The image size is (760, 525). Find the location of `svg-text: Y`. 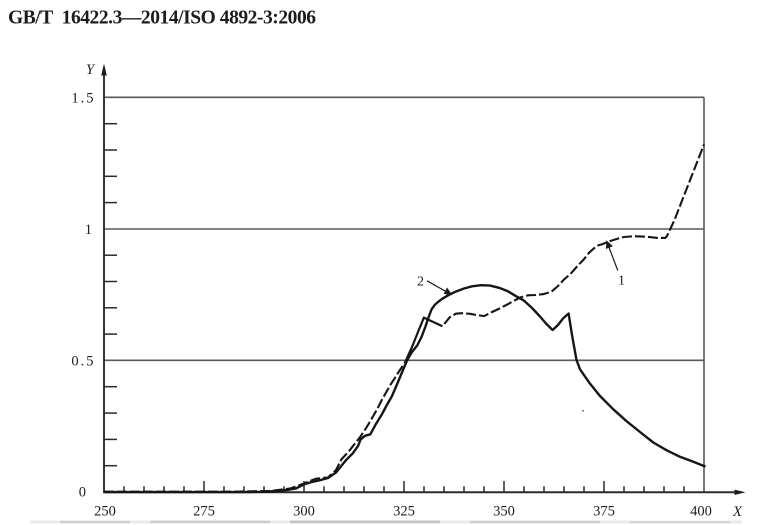

svg-text: Y is located at coordinates (91, 70).